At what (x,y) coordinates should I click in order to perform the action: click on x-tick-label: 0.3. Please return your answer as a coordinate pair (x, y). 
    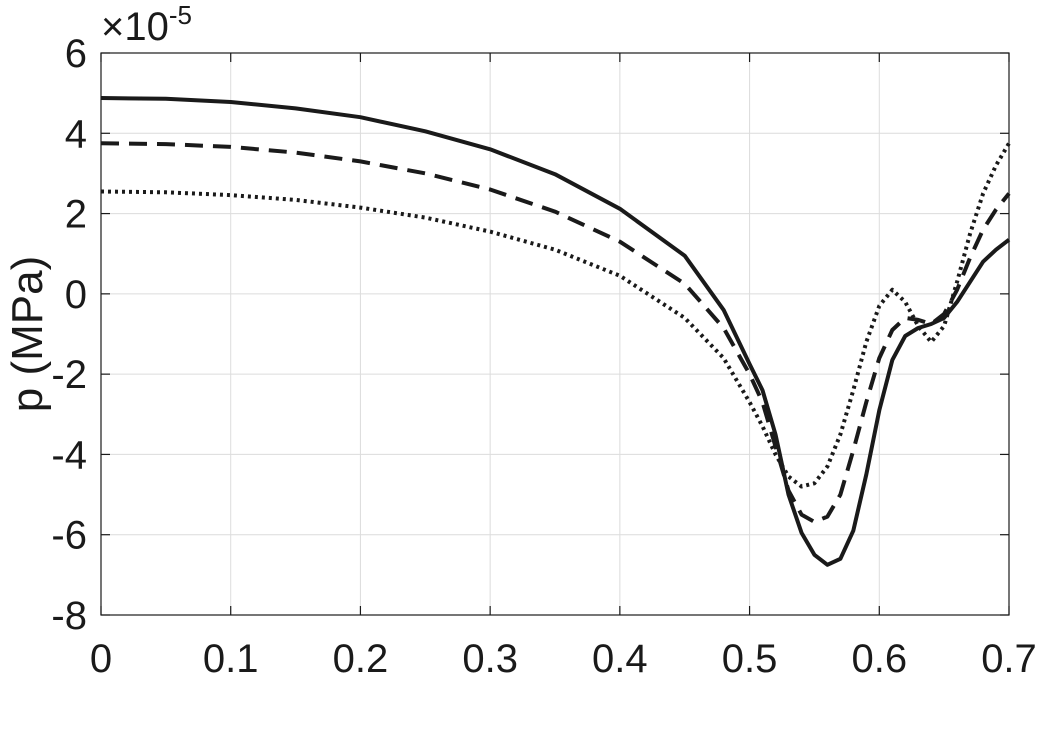
    Looking at the image, I should click on (490, 659).